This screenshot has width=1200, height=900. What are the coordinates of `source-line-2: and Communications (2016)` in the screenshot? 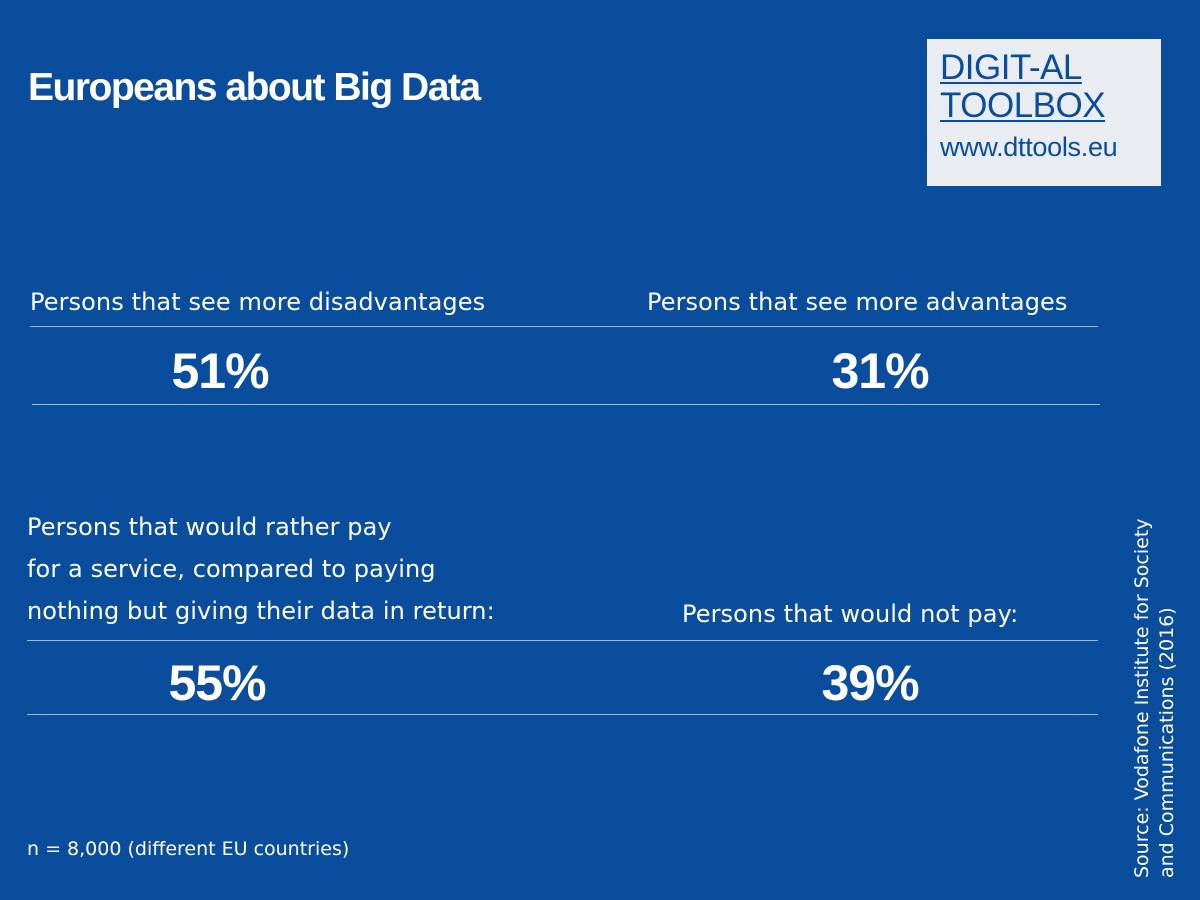 It's located at (1167, 742).